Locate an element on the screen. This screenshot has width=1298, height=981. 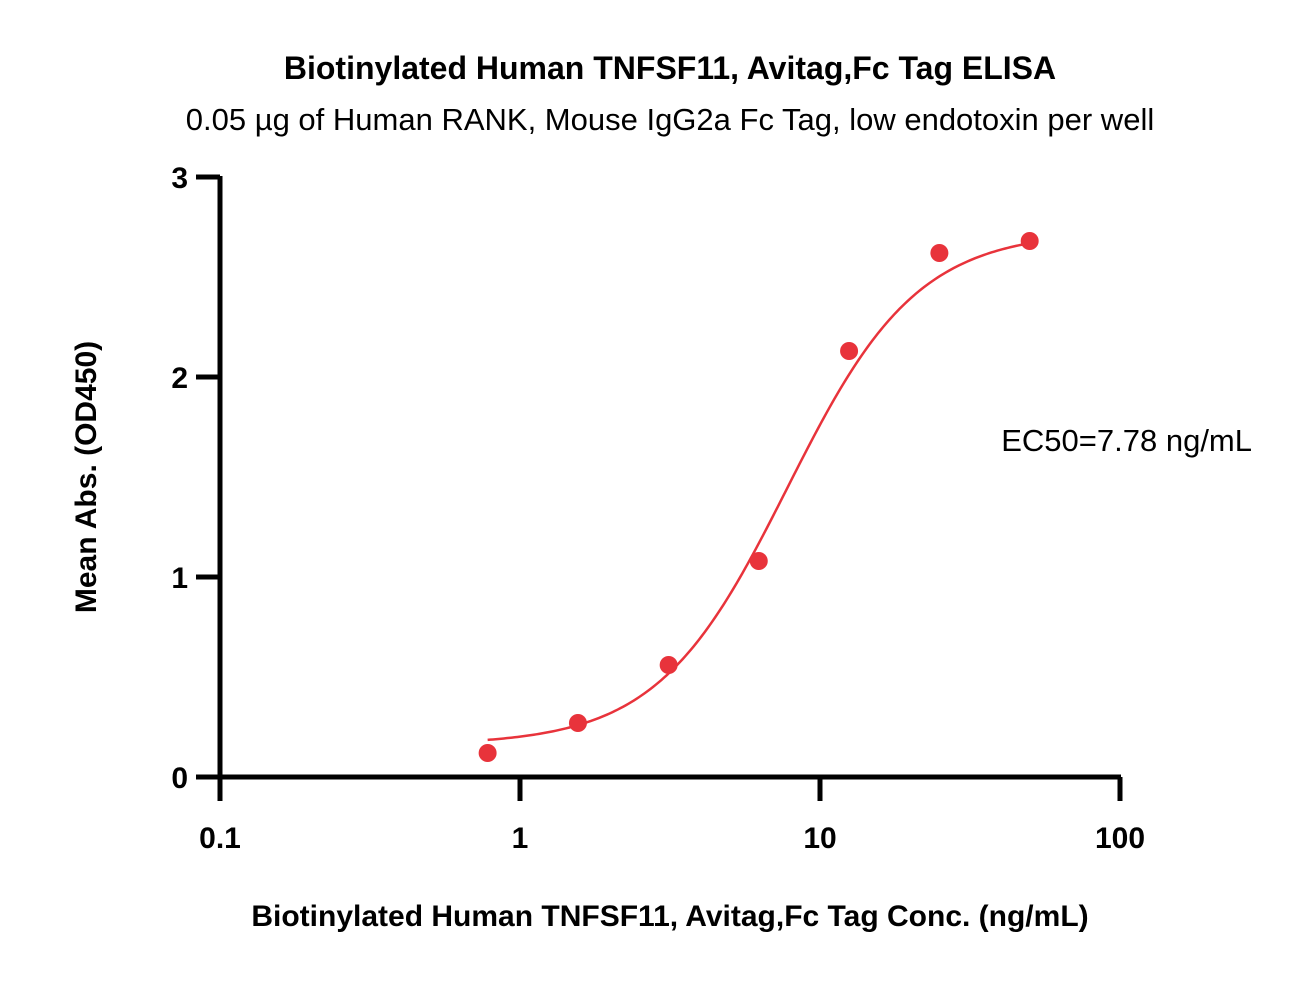
y-tick-label: 3 is located at coordinates (179, 178).